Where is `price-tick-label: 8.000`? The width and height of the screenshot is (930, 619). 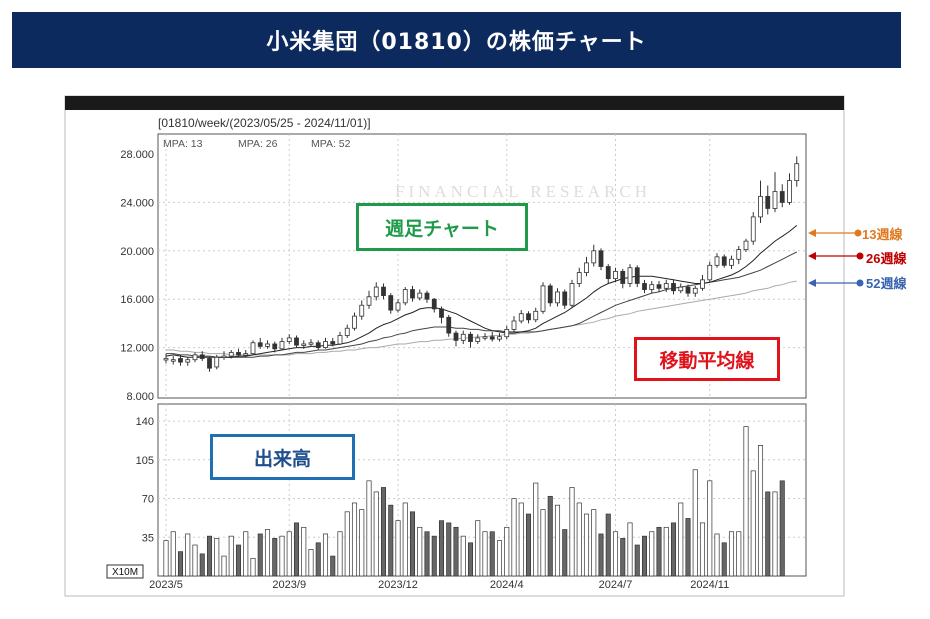
price-tick-label: 8.000 is located at coordinates (140, 397).